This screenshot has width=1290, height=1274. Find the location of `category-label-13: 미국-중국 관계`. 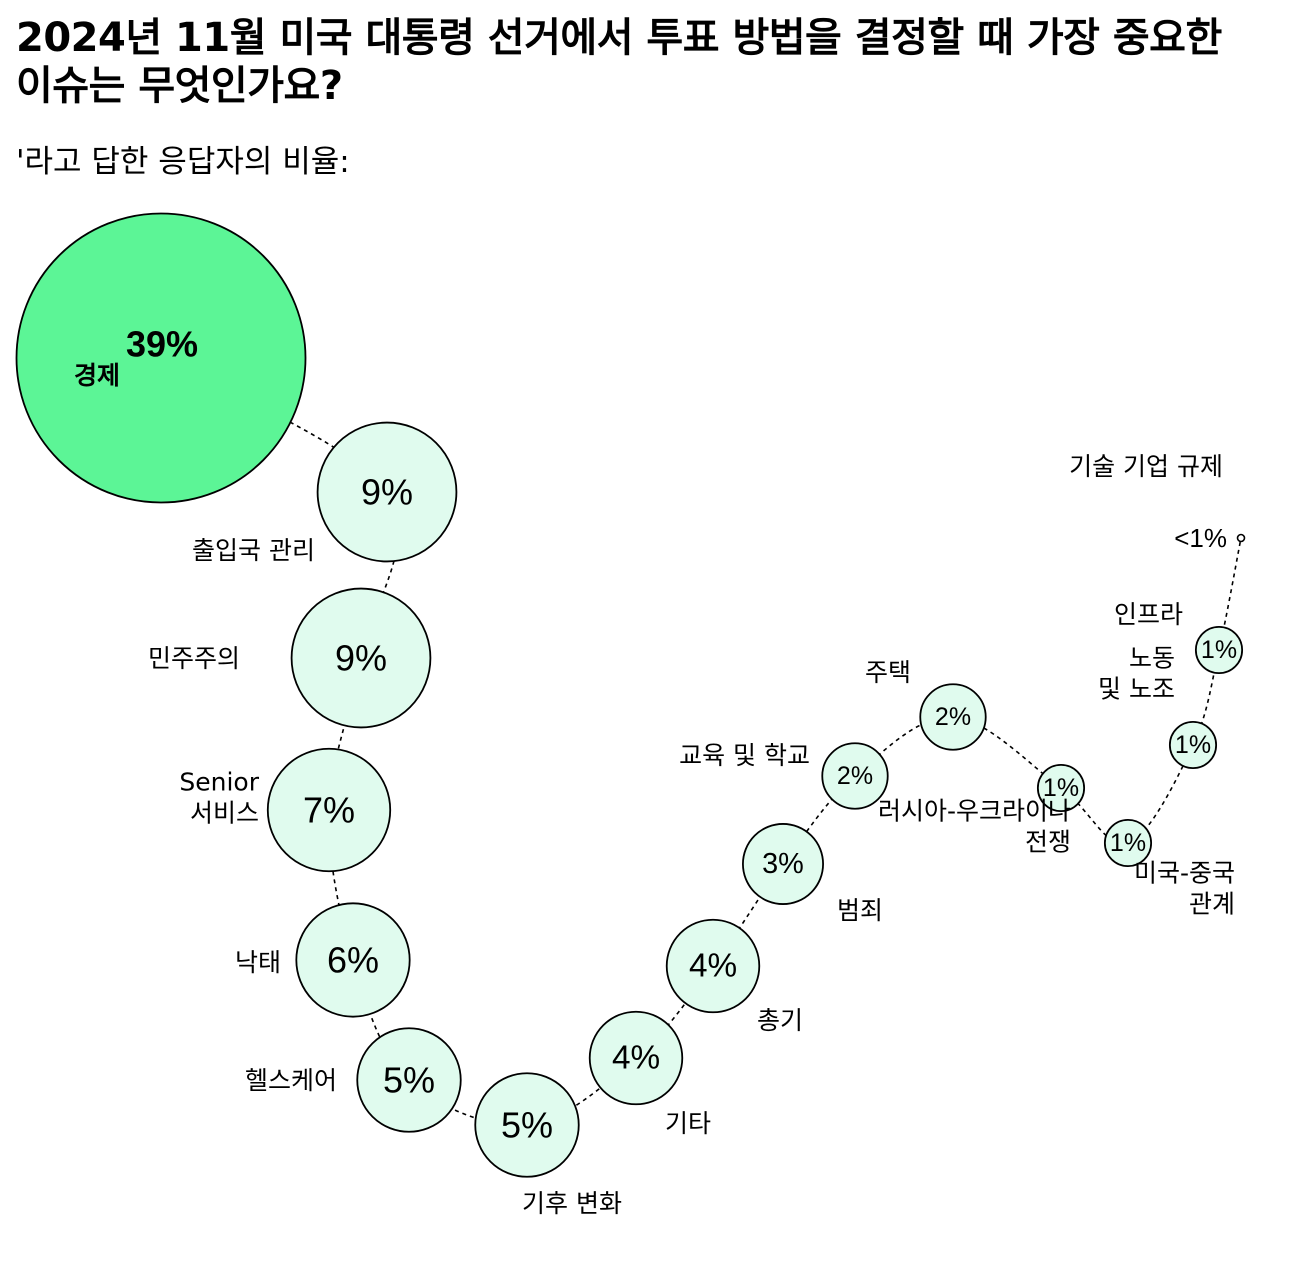

category-label-13: 미국-중국 관계 is located at coordinates (1184, 888).